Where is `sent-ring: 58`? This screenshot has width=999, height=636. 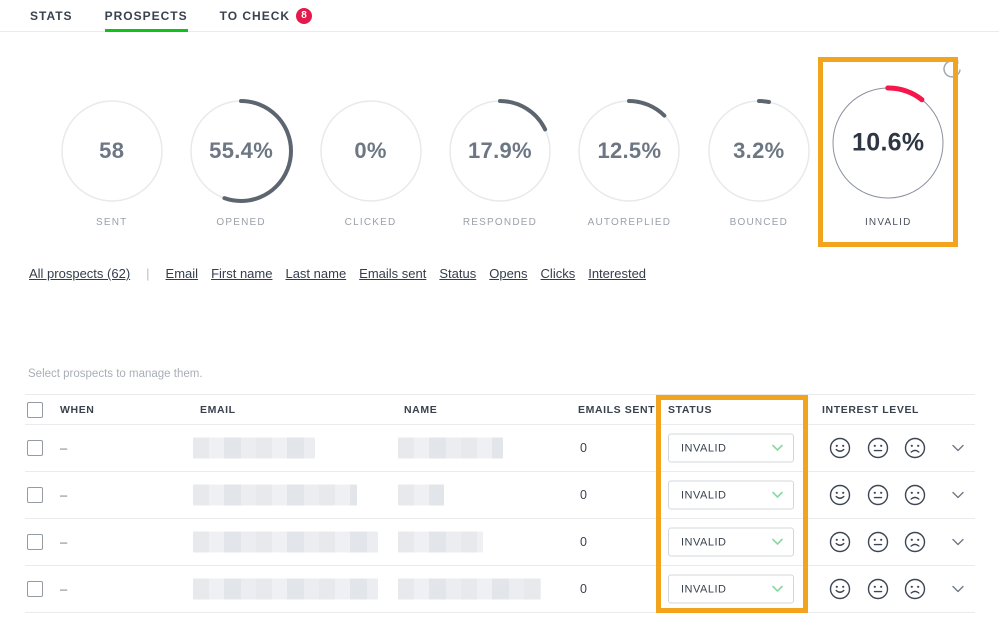
sent-ring: 58 is located at coordinates (112, 151).